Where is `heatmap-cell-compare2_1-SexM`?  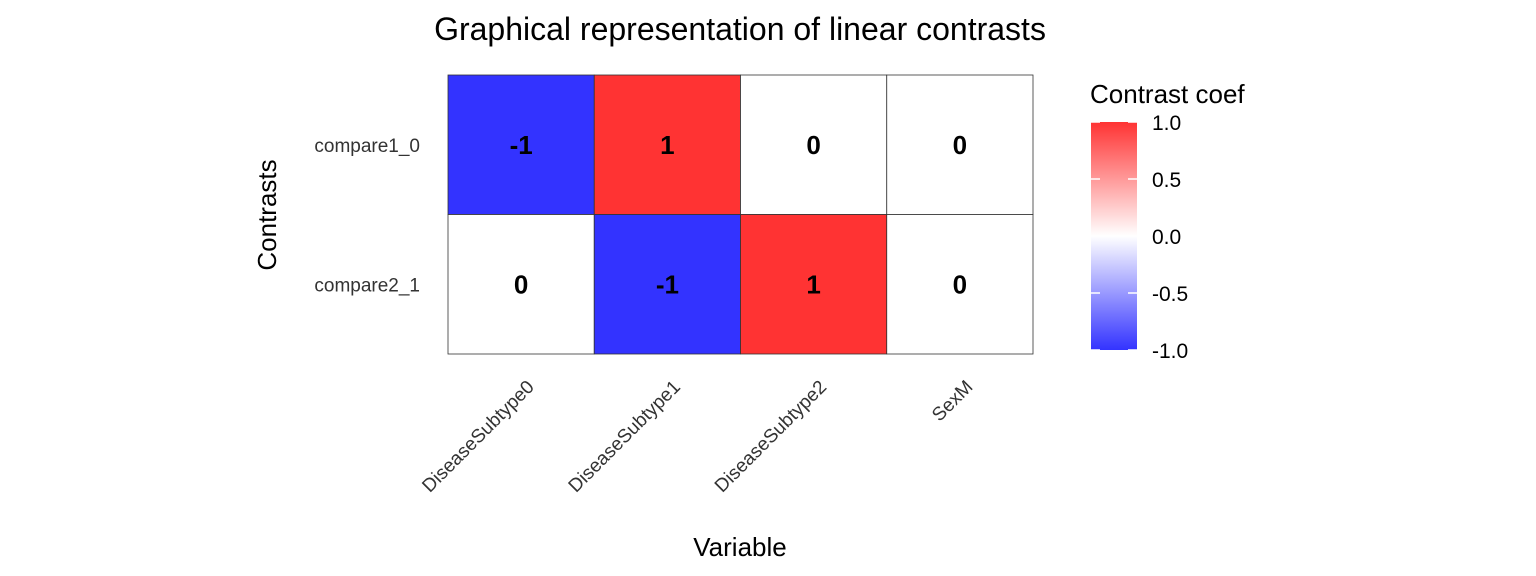
heatmap-cell-compare2_1-SexM is located at coordinates (960, 284).